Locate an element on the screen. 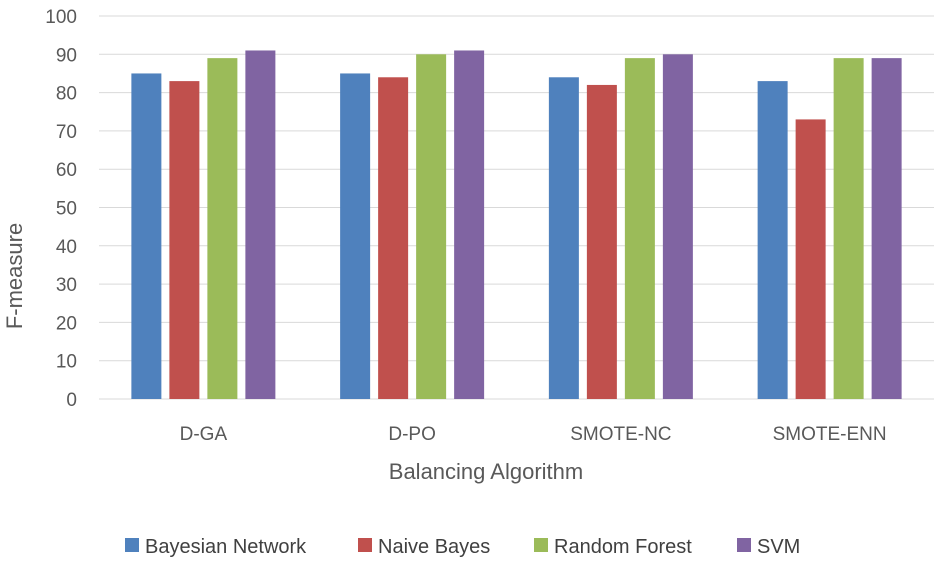  y-tick-label: 0 is located at coordinates (71, 400).